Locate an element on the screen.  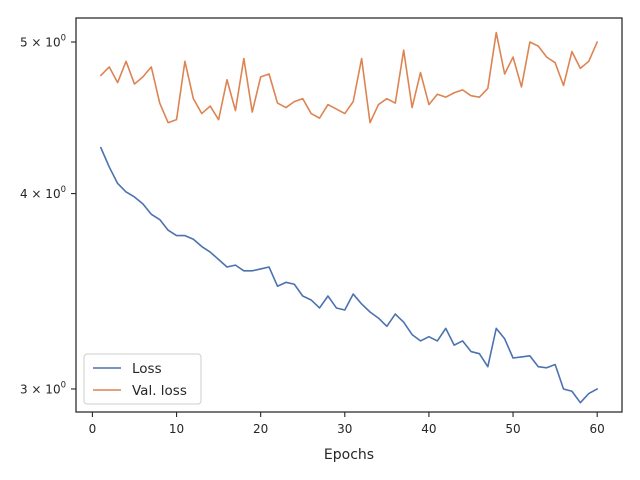
x-tick-label: 0 is located at coordinates (93, 429).